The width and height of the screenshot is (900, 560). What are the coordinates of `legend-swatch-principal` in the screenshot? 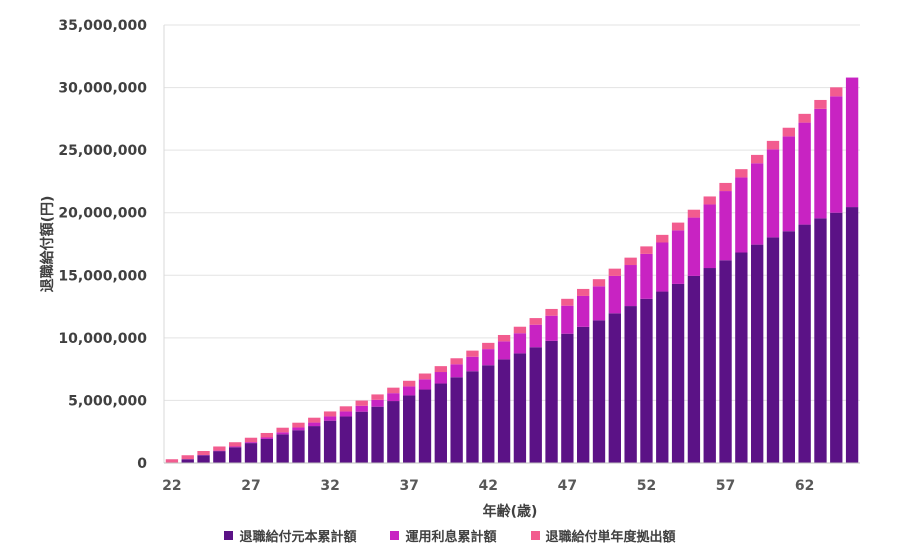 It's located at (229, 535).